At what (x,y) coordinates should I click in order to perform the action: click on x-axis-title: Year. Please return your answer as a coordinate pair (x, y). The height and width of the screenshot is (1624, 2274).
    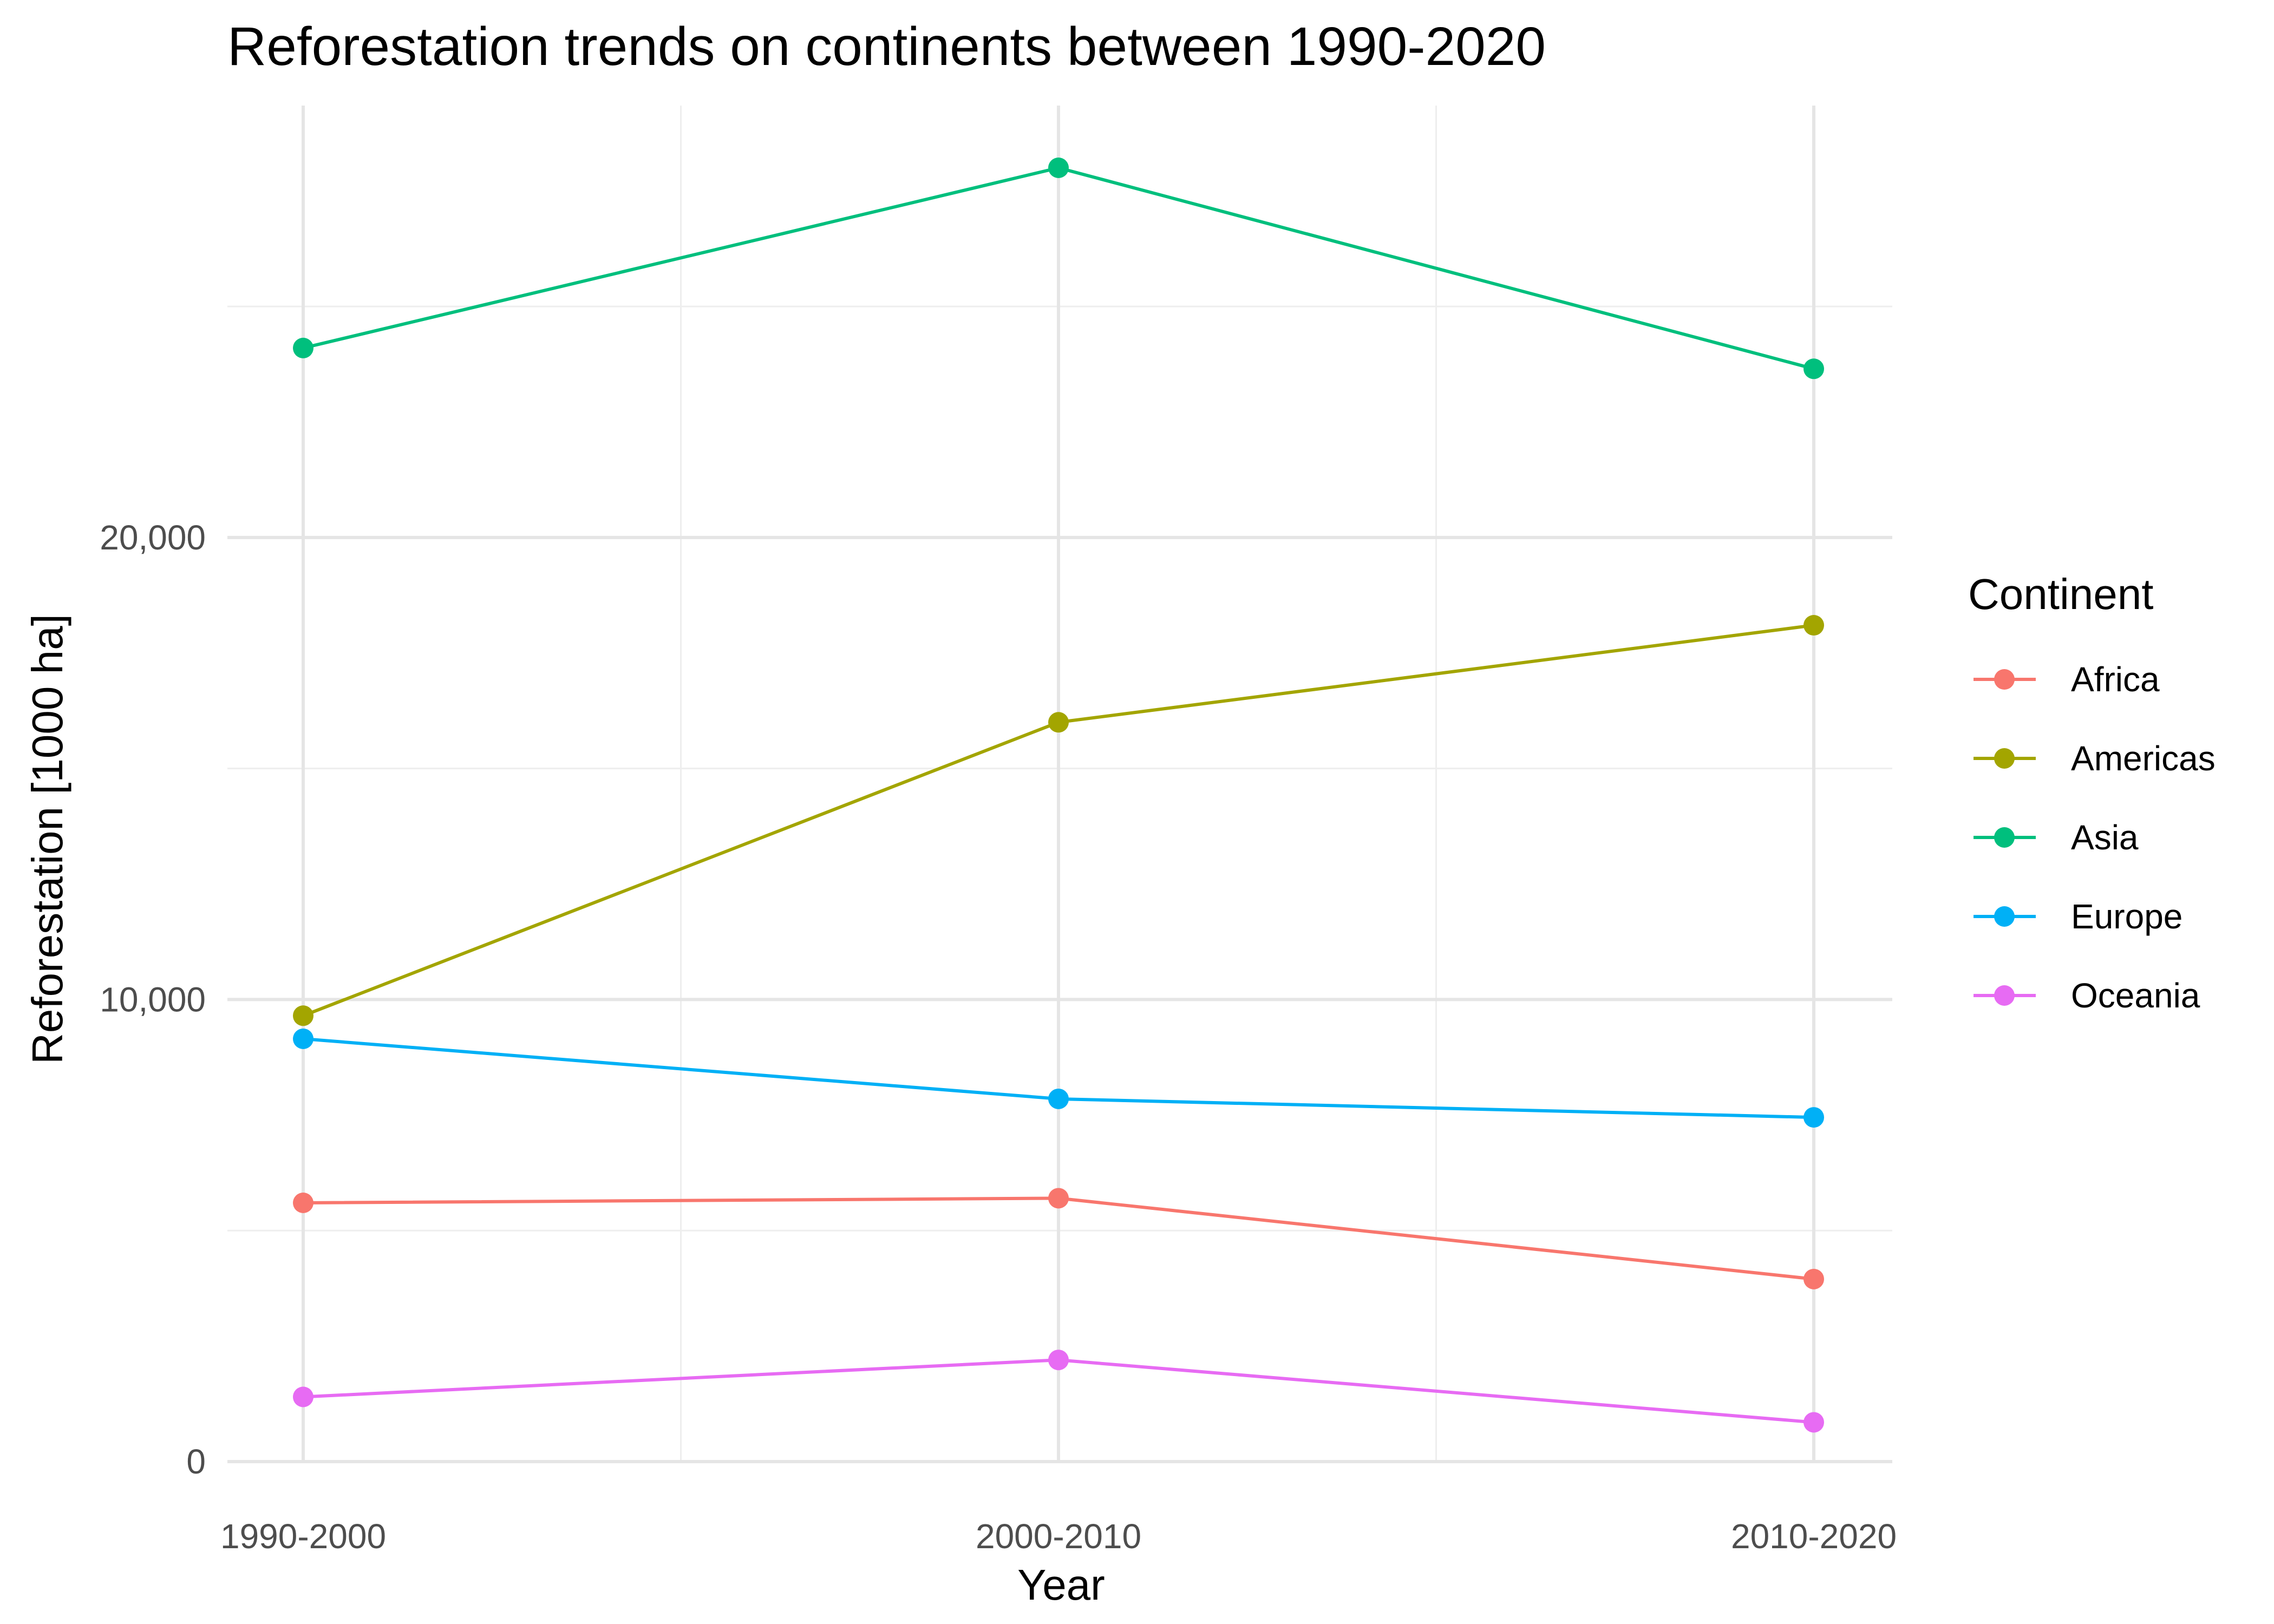
    Looking at the image, I should click on (1061, 1585).